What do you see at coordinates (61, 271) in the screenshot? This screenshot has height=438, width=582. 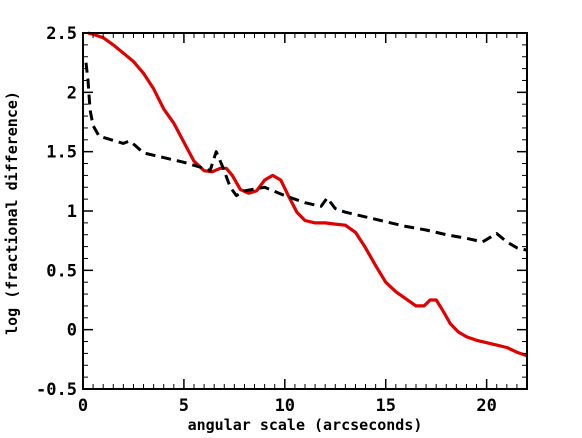 I see `y-tick-label: 0.5` at bounding box center [61, 271].